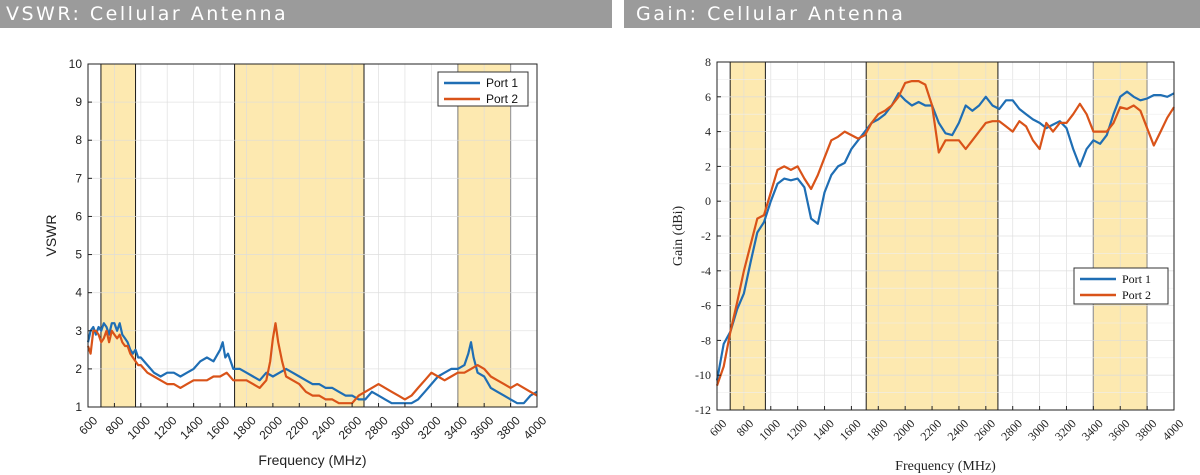  Describe the element at coordinates (706, 340) in the screenshot. I see `y-tick-label: -8` at that location.